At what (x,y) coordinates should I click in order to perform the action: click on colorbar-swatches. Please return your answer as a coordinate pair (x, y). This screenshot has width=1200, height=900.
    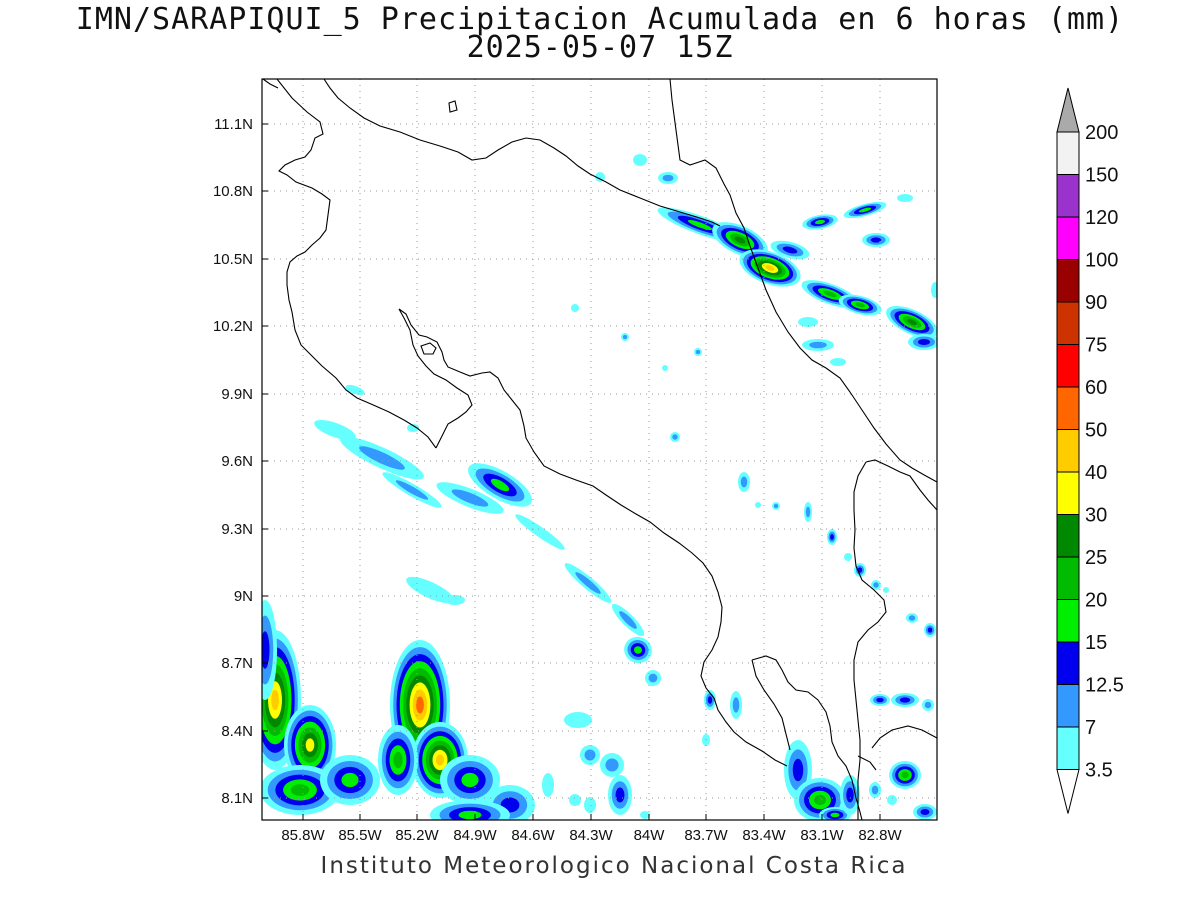
    Looking at the image, I should click on (1068, 450).